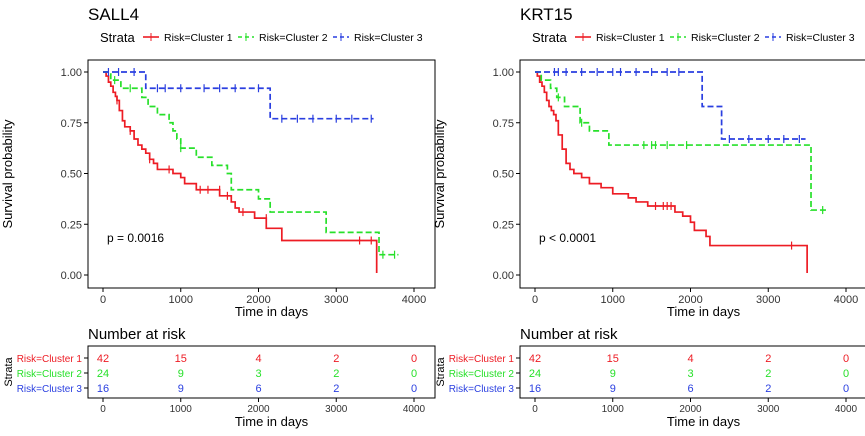 Image resolution: width=865 pixels, height=436 pixels. What do you see at coordinates (113, 14) in the screenshot?
I see `chart-title: SALL4` at bounding box center [113, 14].